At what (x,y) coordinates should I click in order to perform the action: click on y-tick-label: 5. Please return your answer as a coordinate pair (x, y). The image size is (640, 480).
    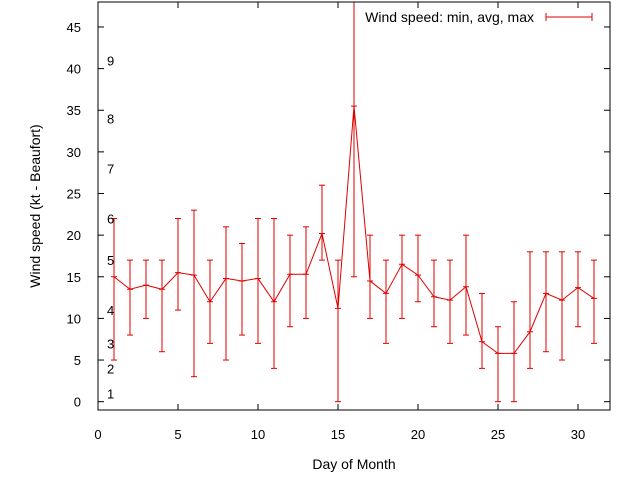
    Looking at the image, I should click on (77, 360).